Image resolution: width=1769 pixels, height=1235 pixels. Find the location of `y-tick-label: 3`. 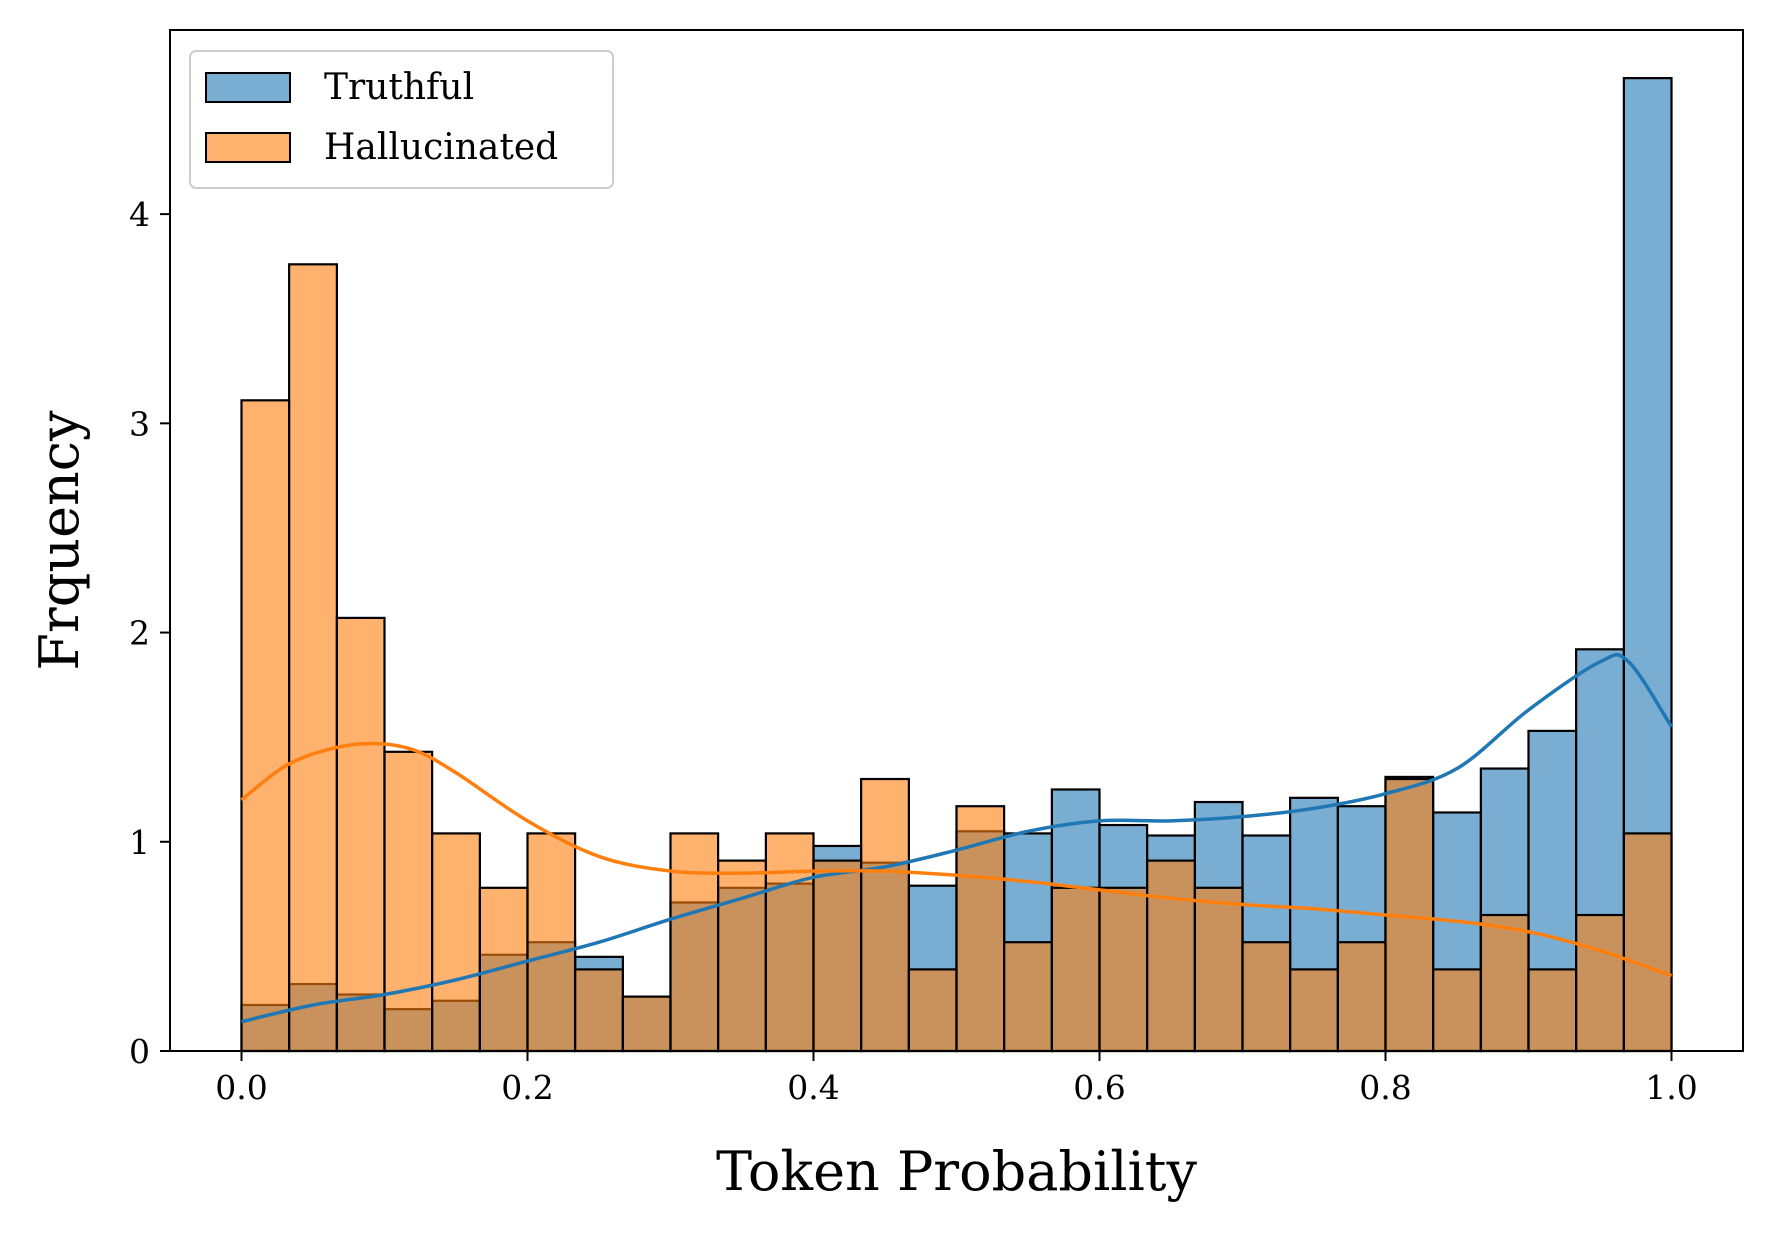

y-tick-label: 3 is located at coordinates (139, 423).